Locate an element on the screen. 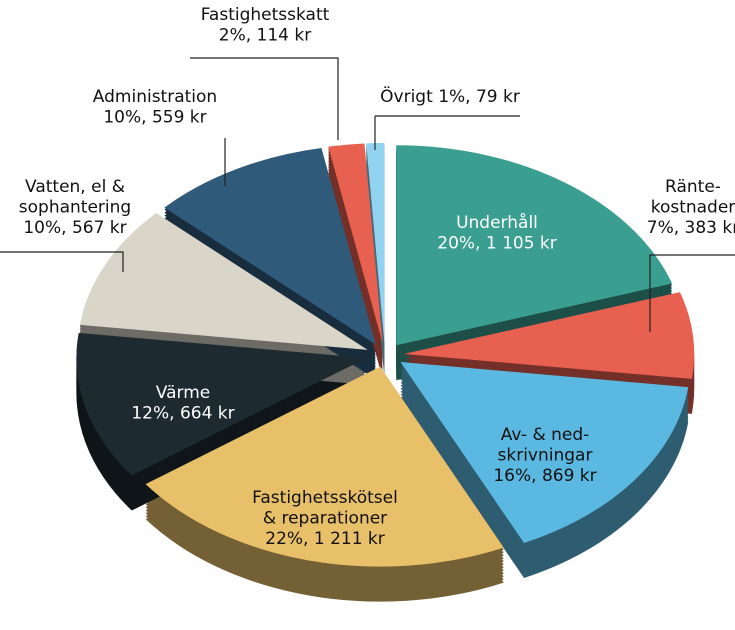  category-label: Underhåll is located at coordinates (497, 222).